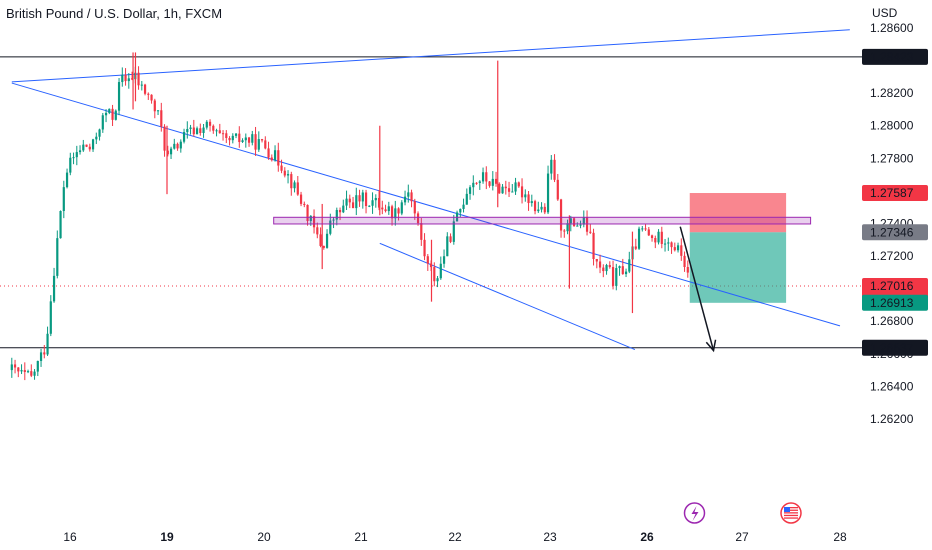 The height and width of the screenshot is (550, 932). What do you see at coordinates (167, 537) in the screenshot?
I see `x-tick-label: 19` at bounding box center [167, 537].